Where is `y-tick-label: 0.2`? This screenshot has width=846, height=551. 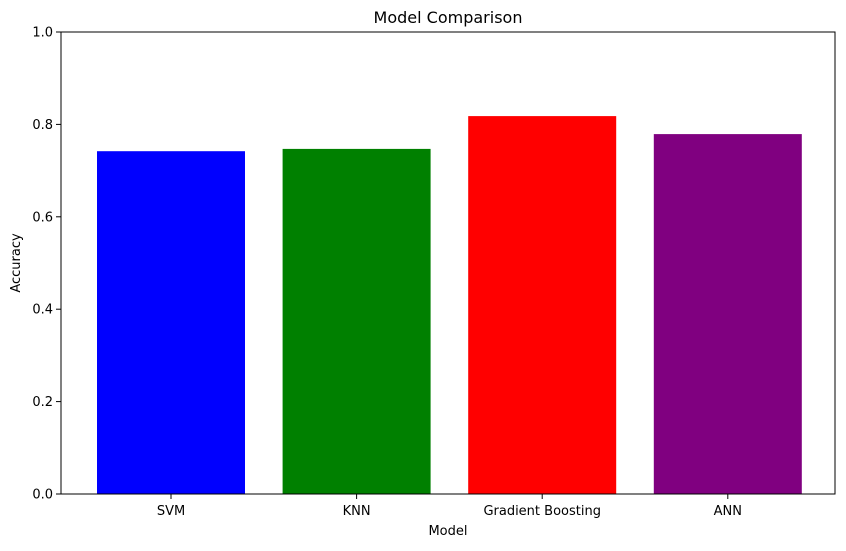
y-tick-label: 0.2 is located at coordinates (42, 402).